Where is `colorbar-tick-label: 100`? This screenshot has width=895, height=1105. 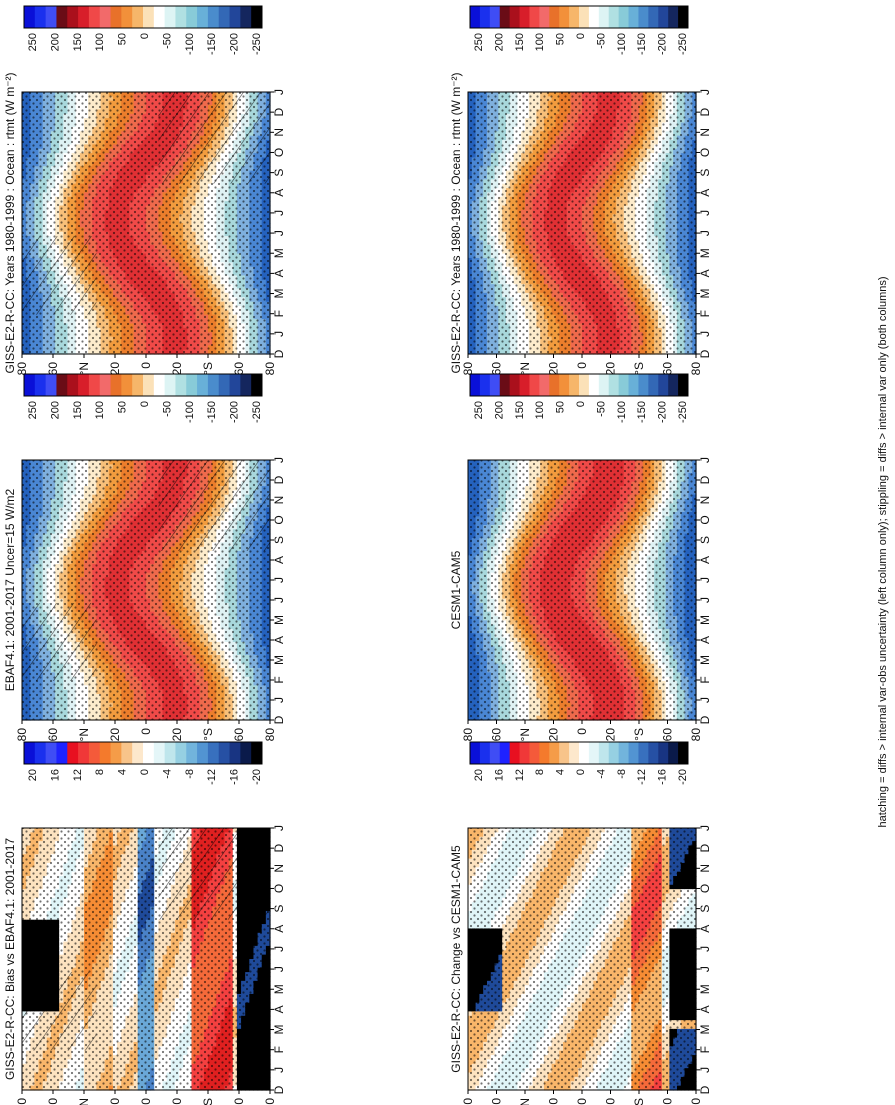
colorbar-tick-label: 100 is located at coordinates (100, 42).